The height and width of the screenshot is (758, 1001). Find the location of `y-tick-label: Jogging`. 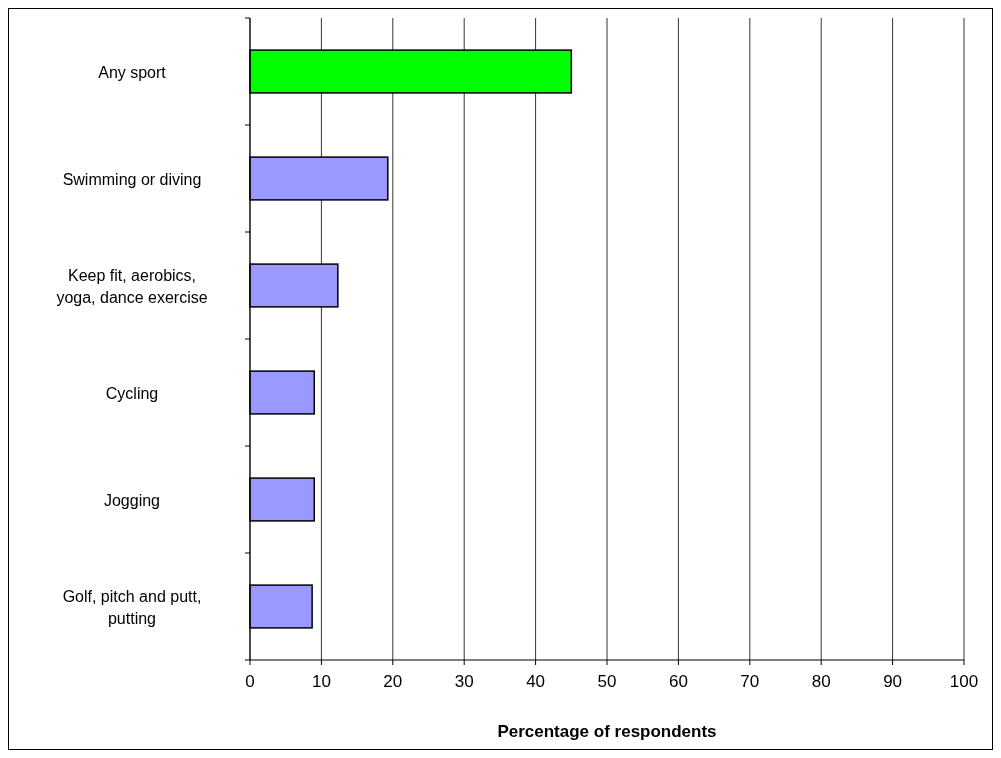

y-tick-label: Jogging is located at coordinates (132, 500).